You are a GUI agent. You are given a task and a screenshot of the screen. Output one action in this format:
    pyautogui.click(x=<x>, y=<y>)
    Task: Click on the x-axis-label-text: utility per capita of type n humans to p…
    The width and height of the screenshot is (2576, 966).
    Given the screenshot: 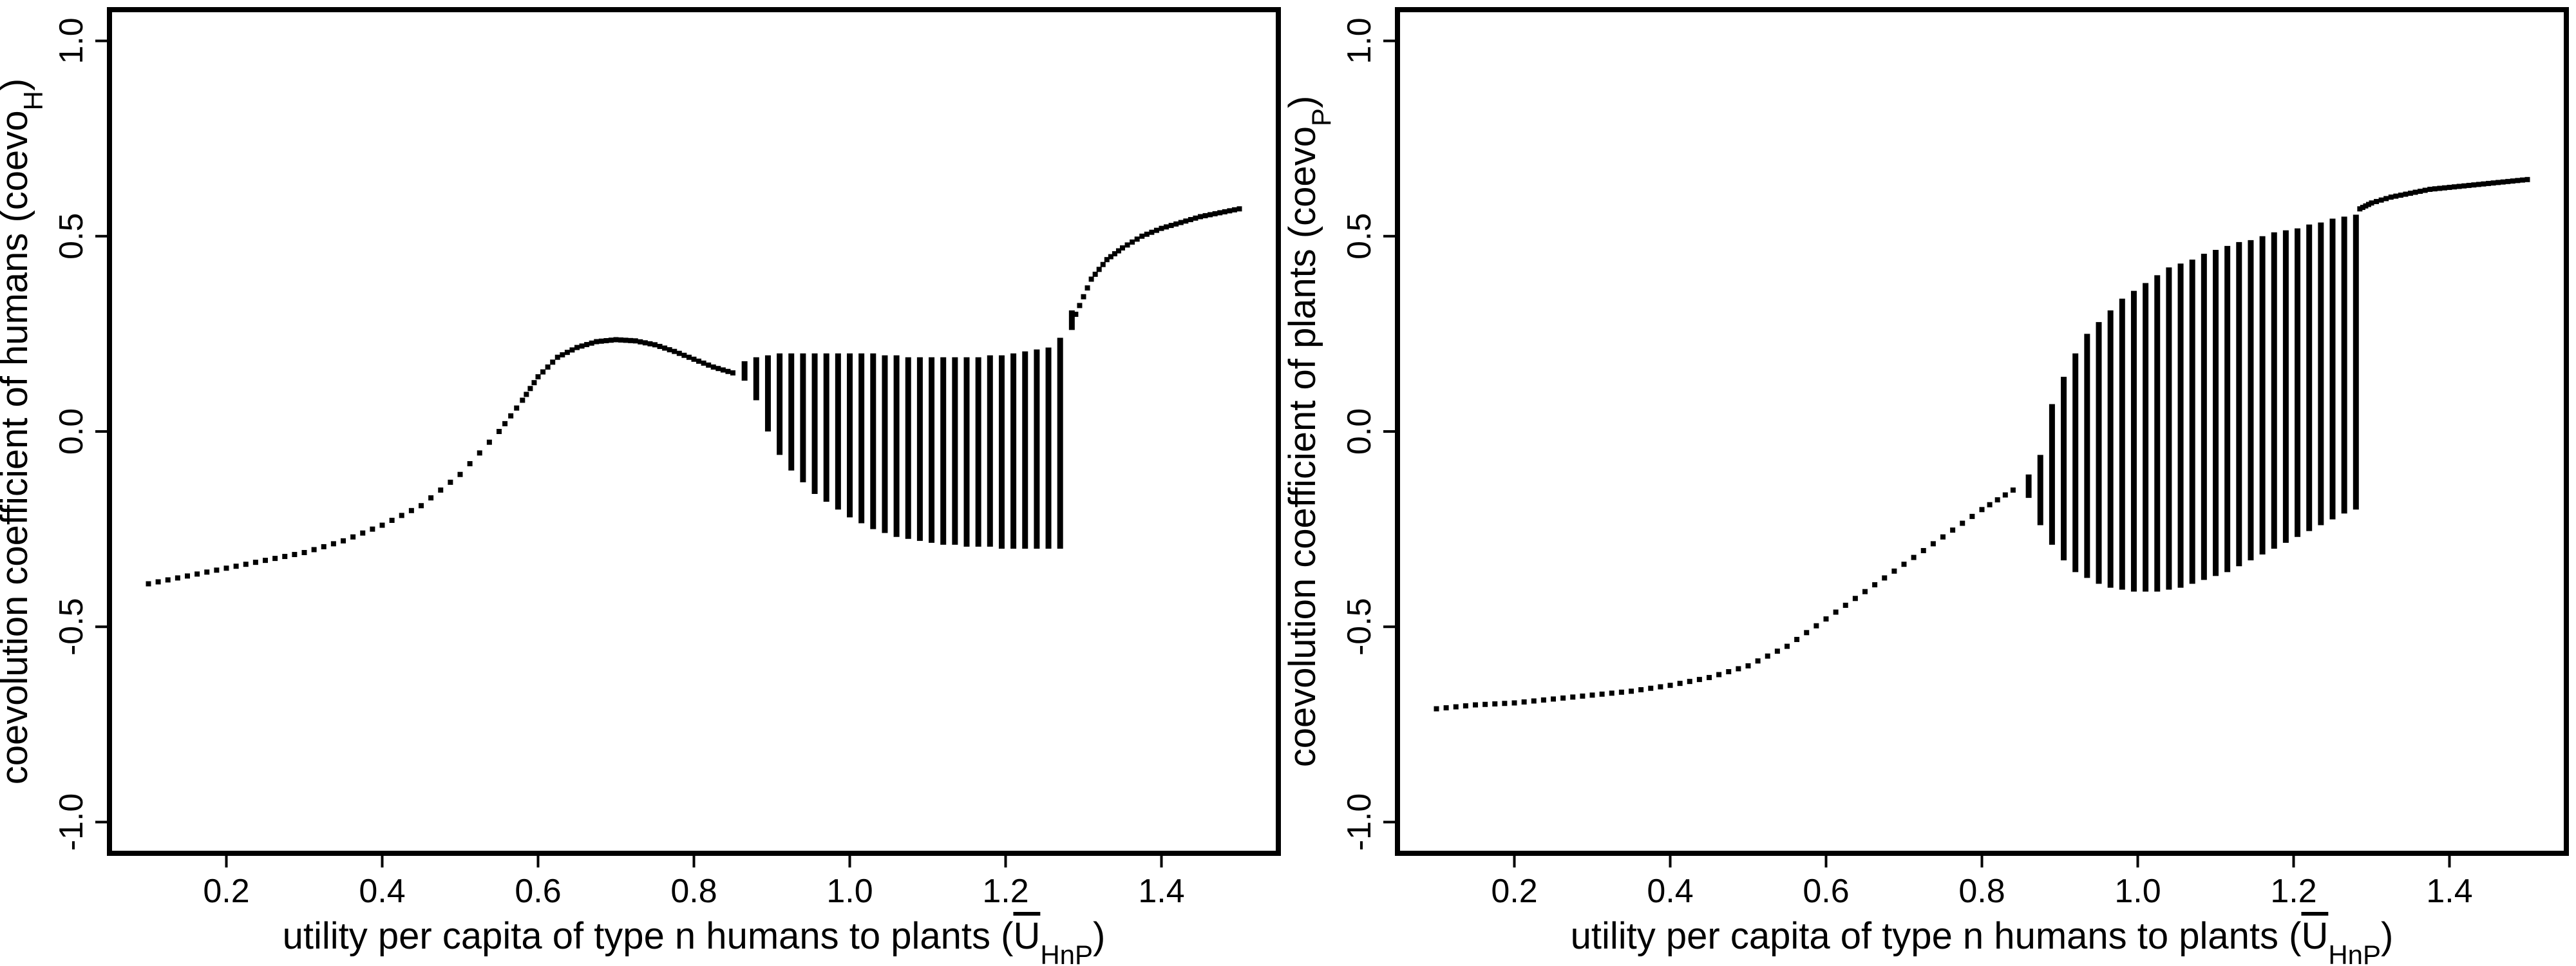 What is the action you would take?
    pyautogui.click(x=649, y=936)
    